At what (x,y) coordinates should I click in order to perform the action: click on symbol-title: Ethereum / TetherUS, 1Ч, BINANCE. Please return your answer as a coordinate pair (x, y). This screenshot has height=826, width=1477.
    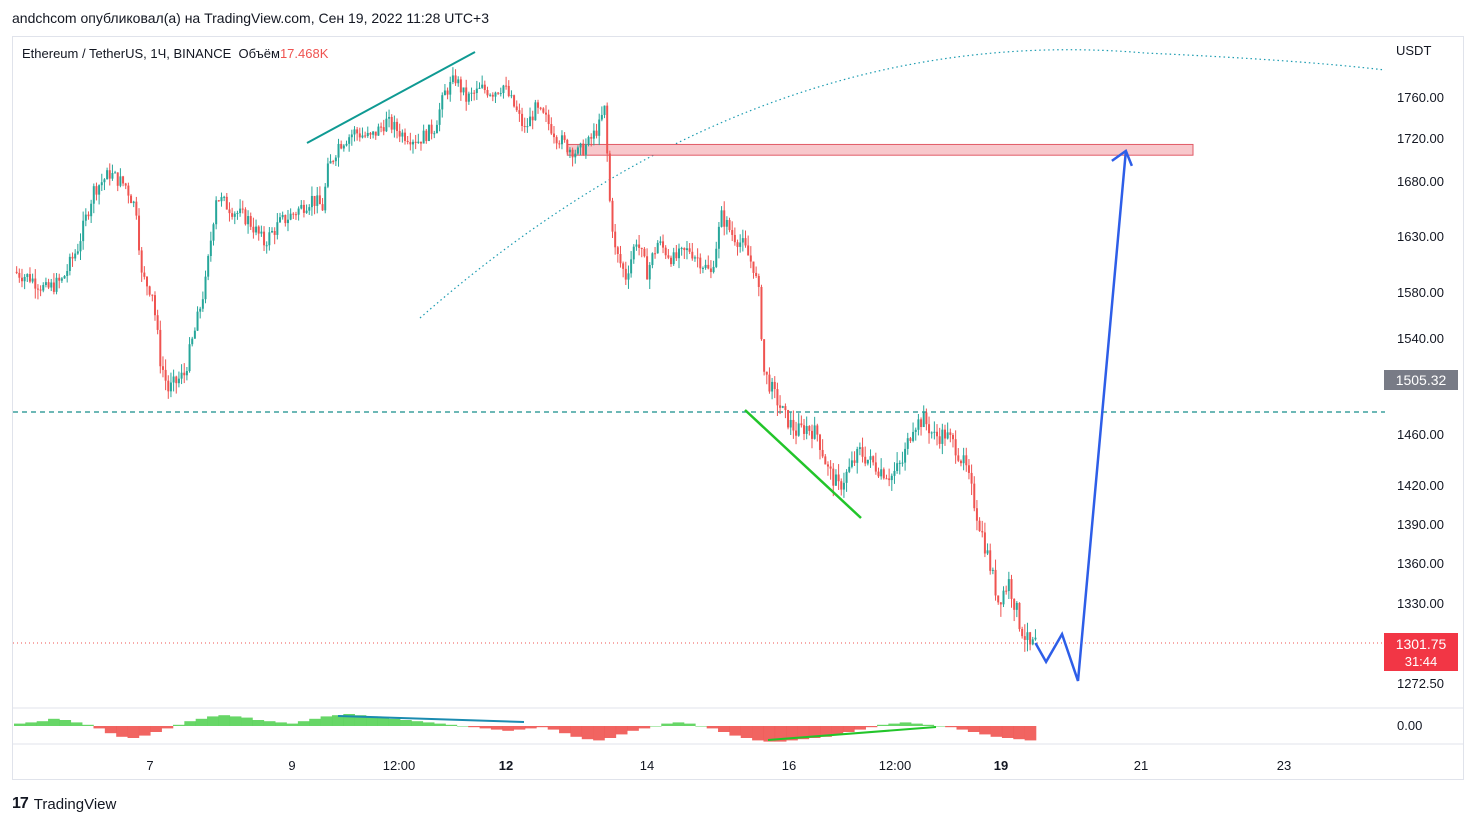
    Looking at the image, I should click on (127, 53).